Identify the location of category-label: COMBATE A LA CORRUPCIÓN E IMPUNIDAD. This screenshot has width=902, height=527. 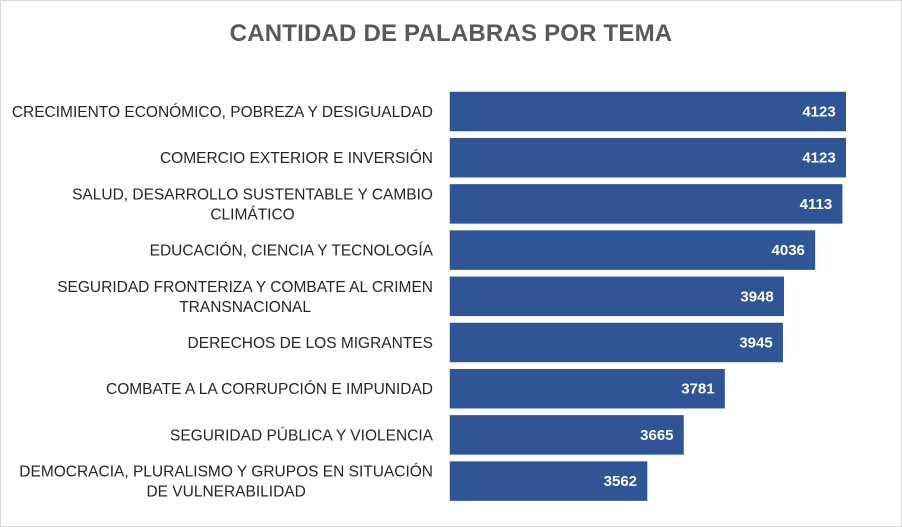
(269, 389).